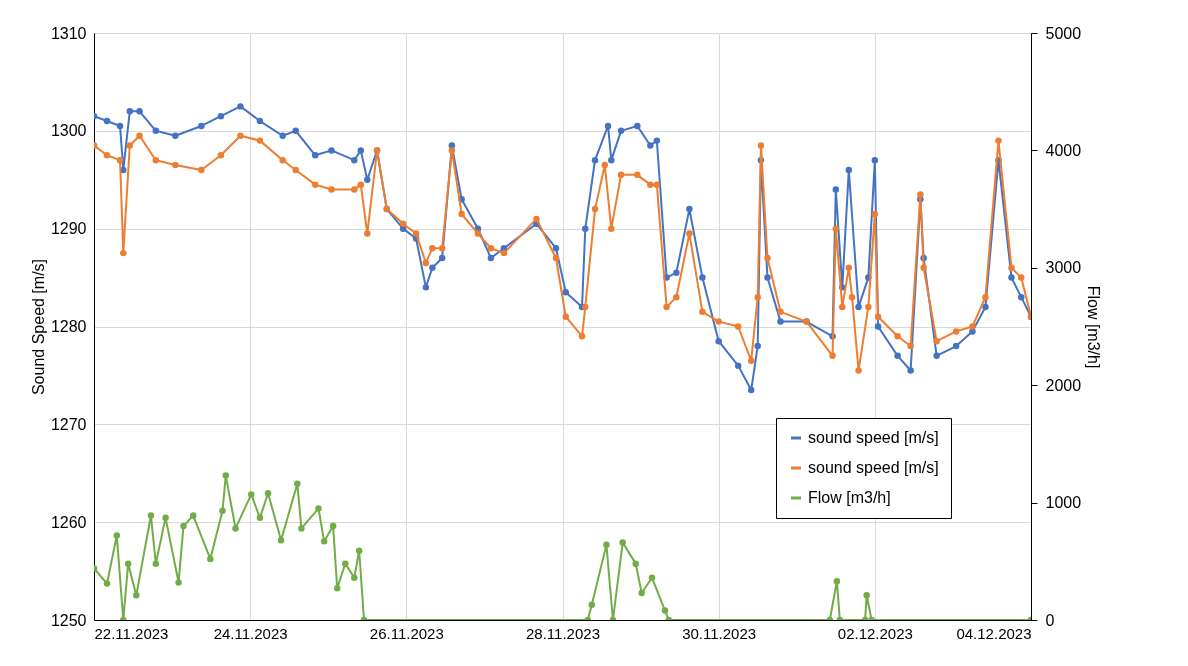  I want to click on x-tick-label: 30.11.2023, so click(719, 633).